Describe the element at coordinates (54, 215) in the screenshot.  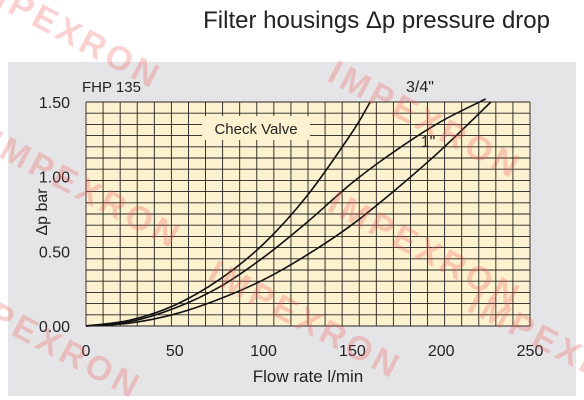
I see `y-tick-labels: 0.00 0.50 1.00 1.50` at that location.